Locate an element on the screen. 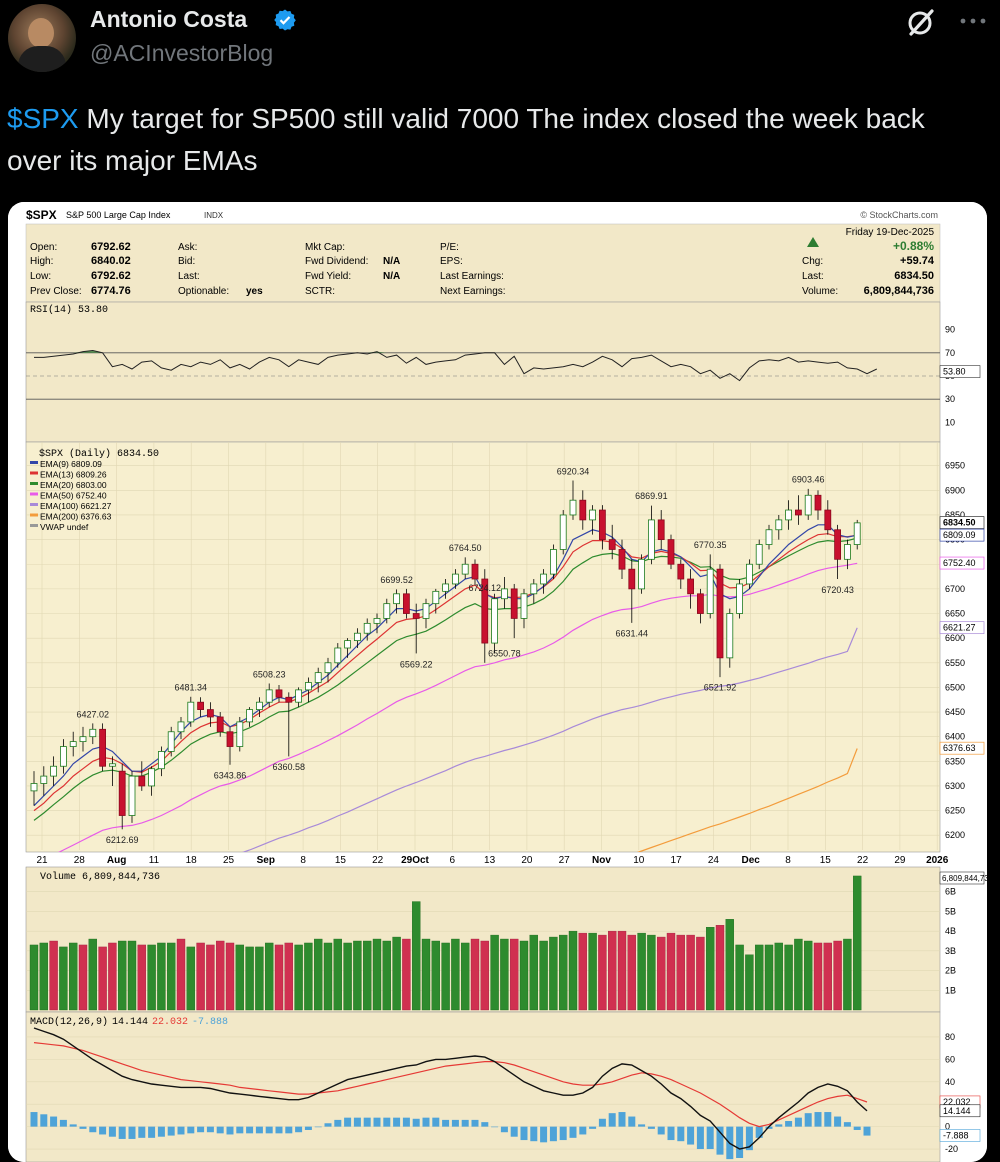 This screenshot has width=1000, height=1162. legend-swatch is located at coordinates (34, 462).